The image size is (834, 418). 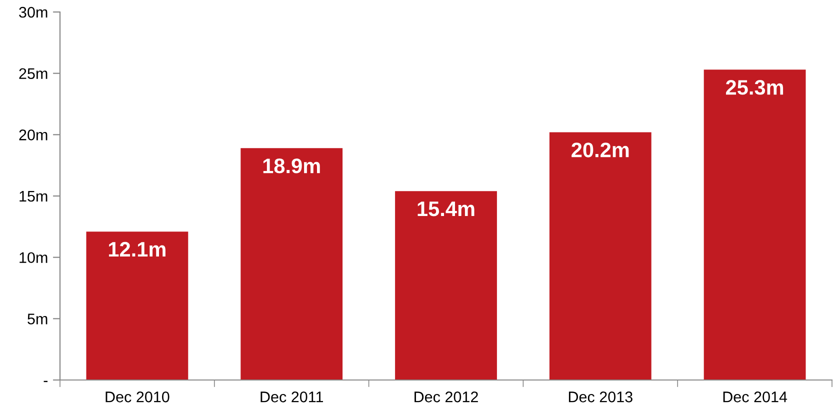 I want to click on data-label: 15.4m, so click(x=446, y=209).